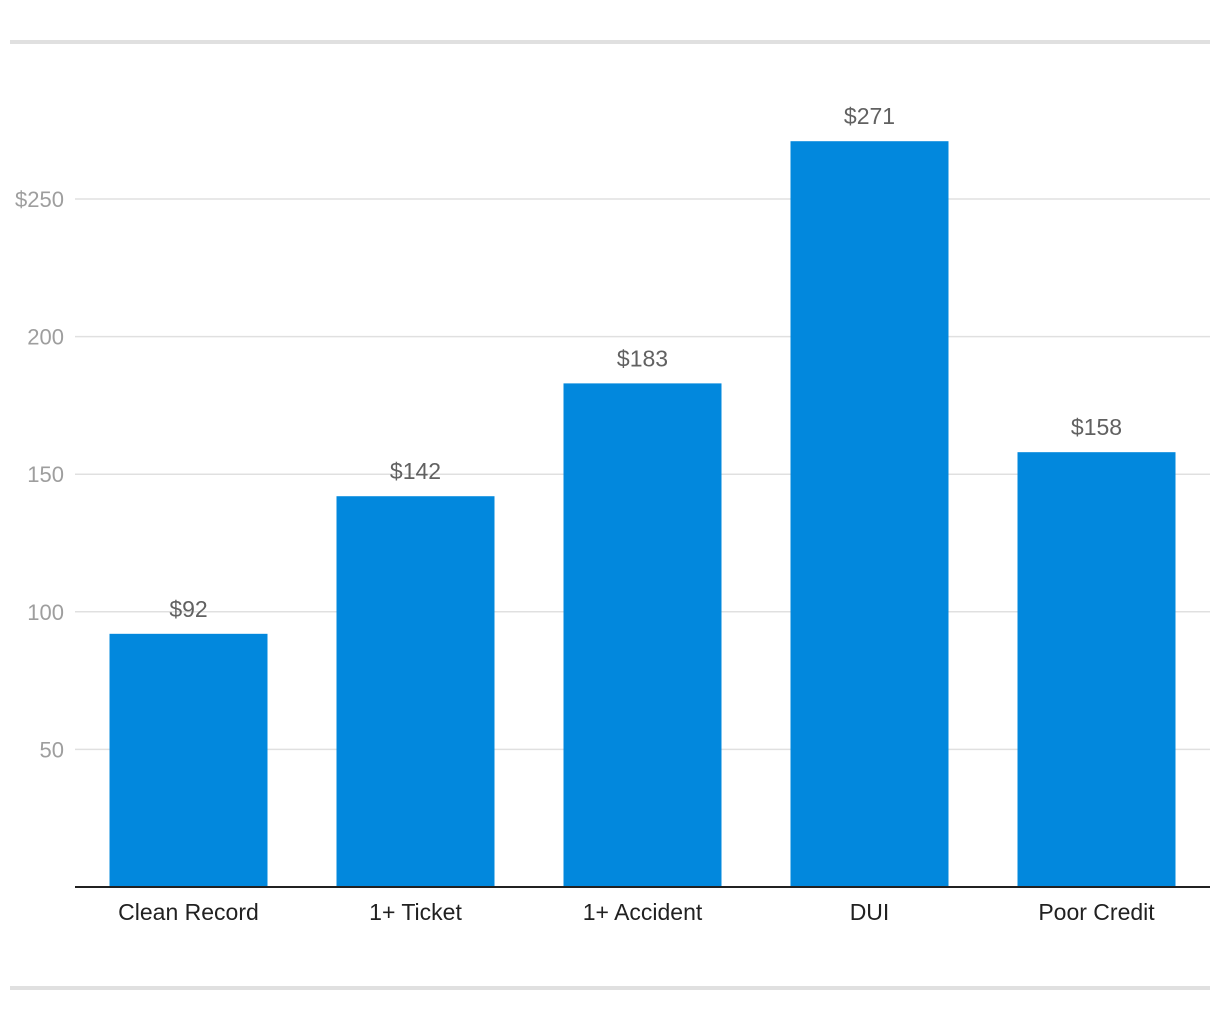 The image size is (1220, 1020). What do you see at coordinates (45, 337) in the screenshot?
I see `y-tick-label: 200` at bounding box center [45, 337].